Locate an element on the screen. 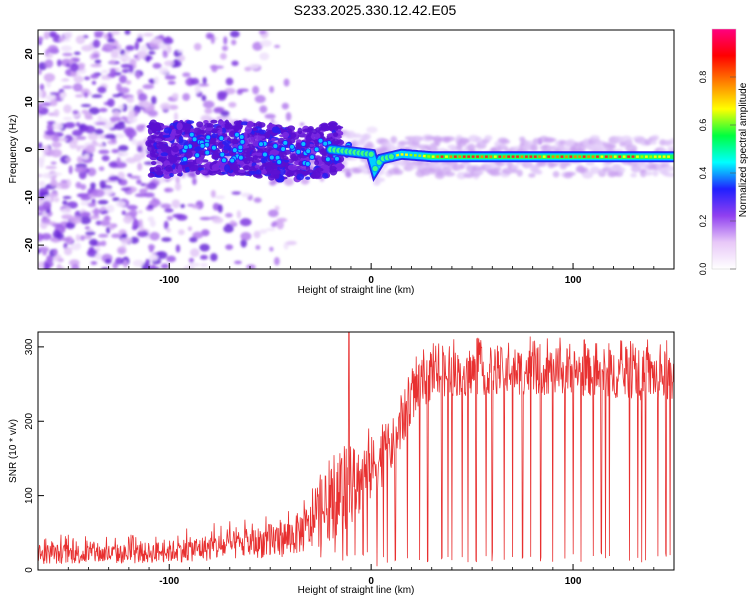  snr-x-tick-label: 0 is located at coordinates (371, 581).